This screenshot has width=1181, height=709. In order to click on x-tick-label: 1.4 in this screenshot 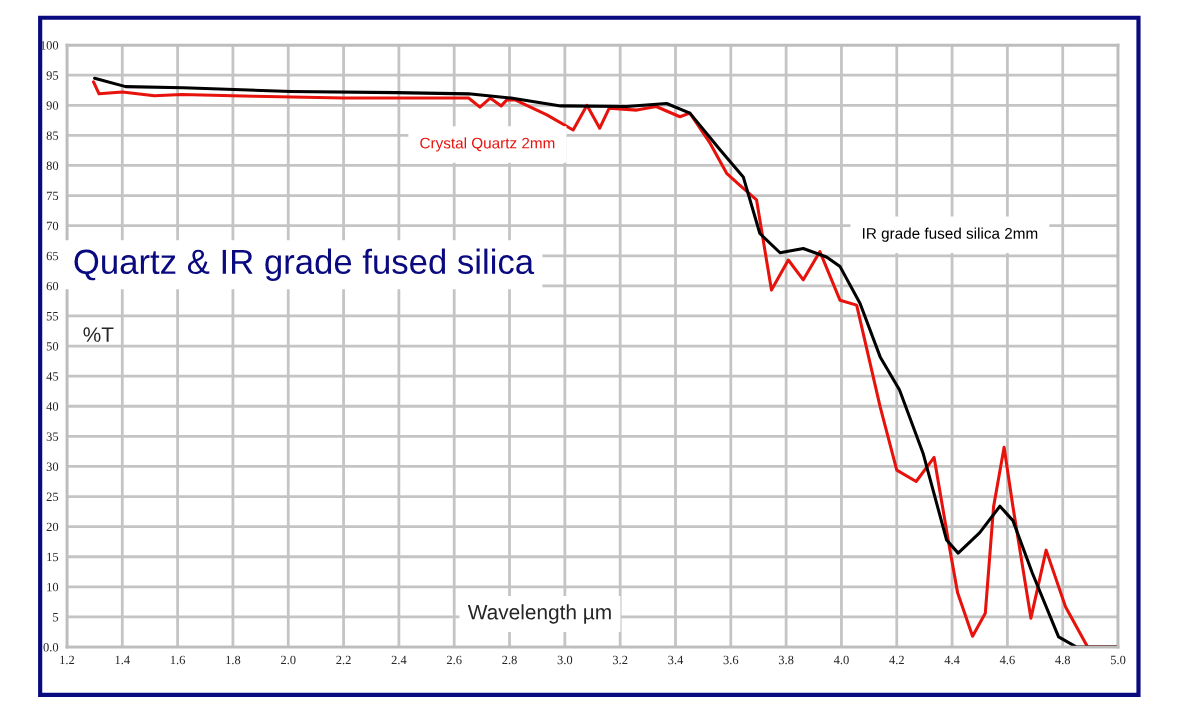, I will do `click(122, 660)`.